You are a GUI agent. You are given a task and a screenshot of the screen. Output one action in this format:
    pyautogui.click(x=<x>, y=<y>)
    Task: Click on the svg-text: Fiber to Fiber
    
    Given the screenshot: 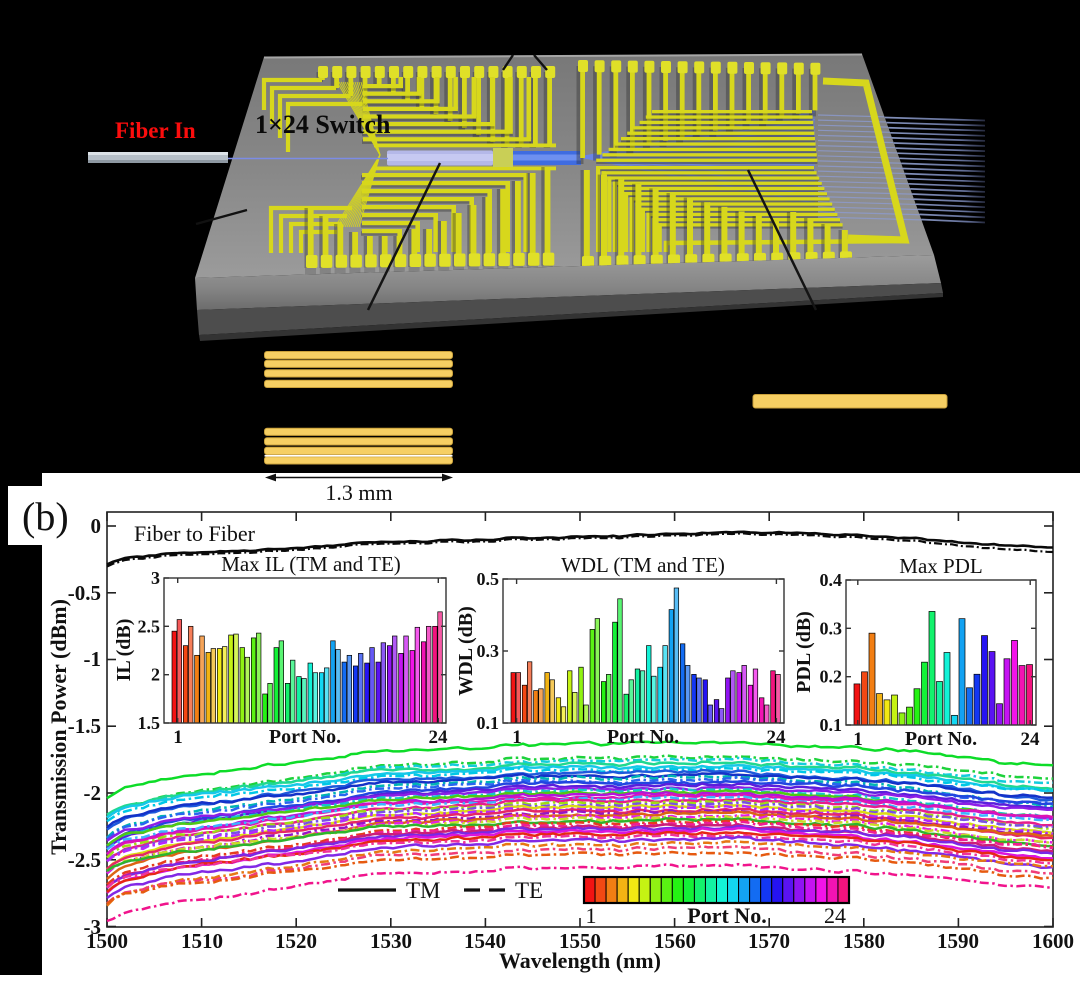 What is the action you would take?
    pyautogui.click(x=195, y=533)
    